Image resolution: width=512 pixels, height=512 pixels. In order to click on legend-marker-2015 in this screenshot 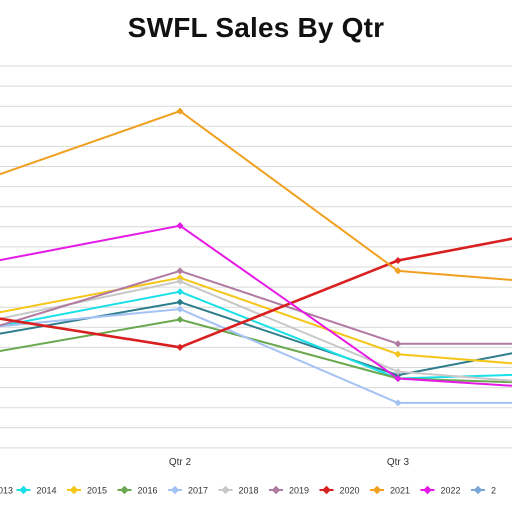, I will do `click(74, 490)`.